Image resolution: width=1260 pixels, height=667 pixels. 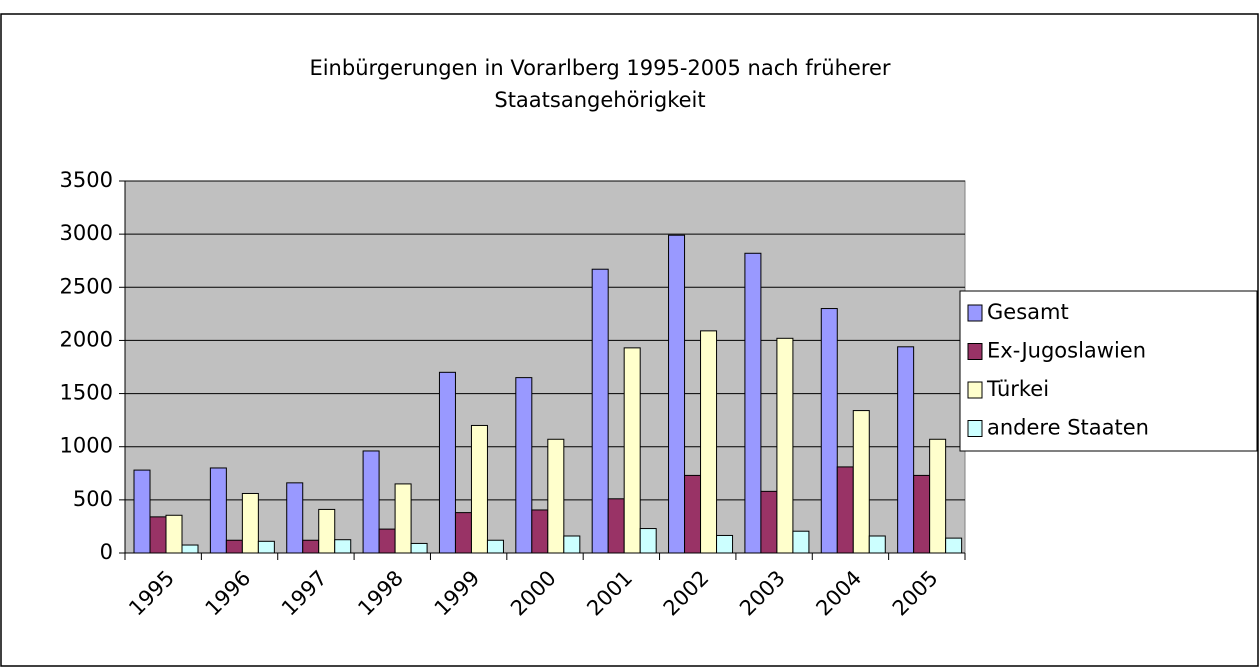 I want to click on legend, so click(x=1108, y=371).